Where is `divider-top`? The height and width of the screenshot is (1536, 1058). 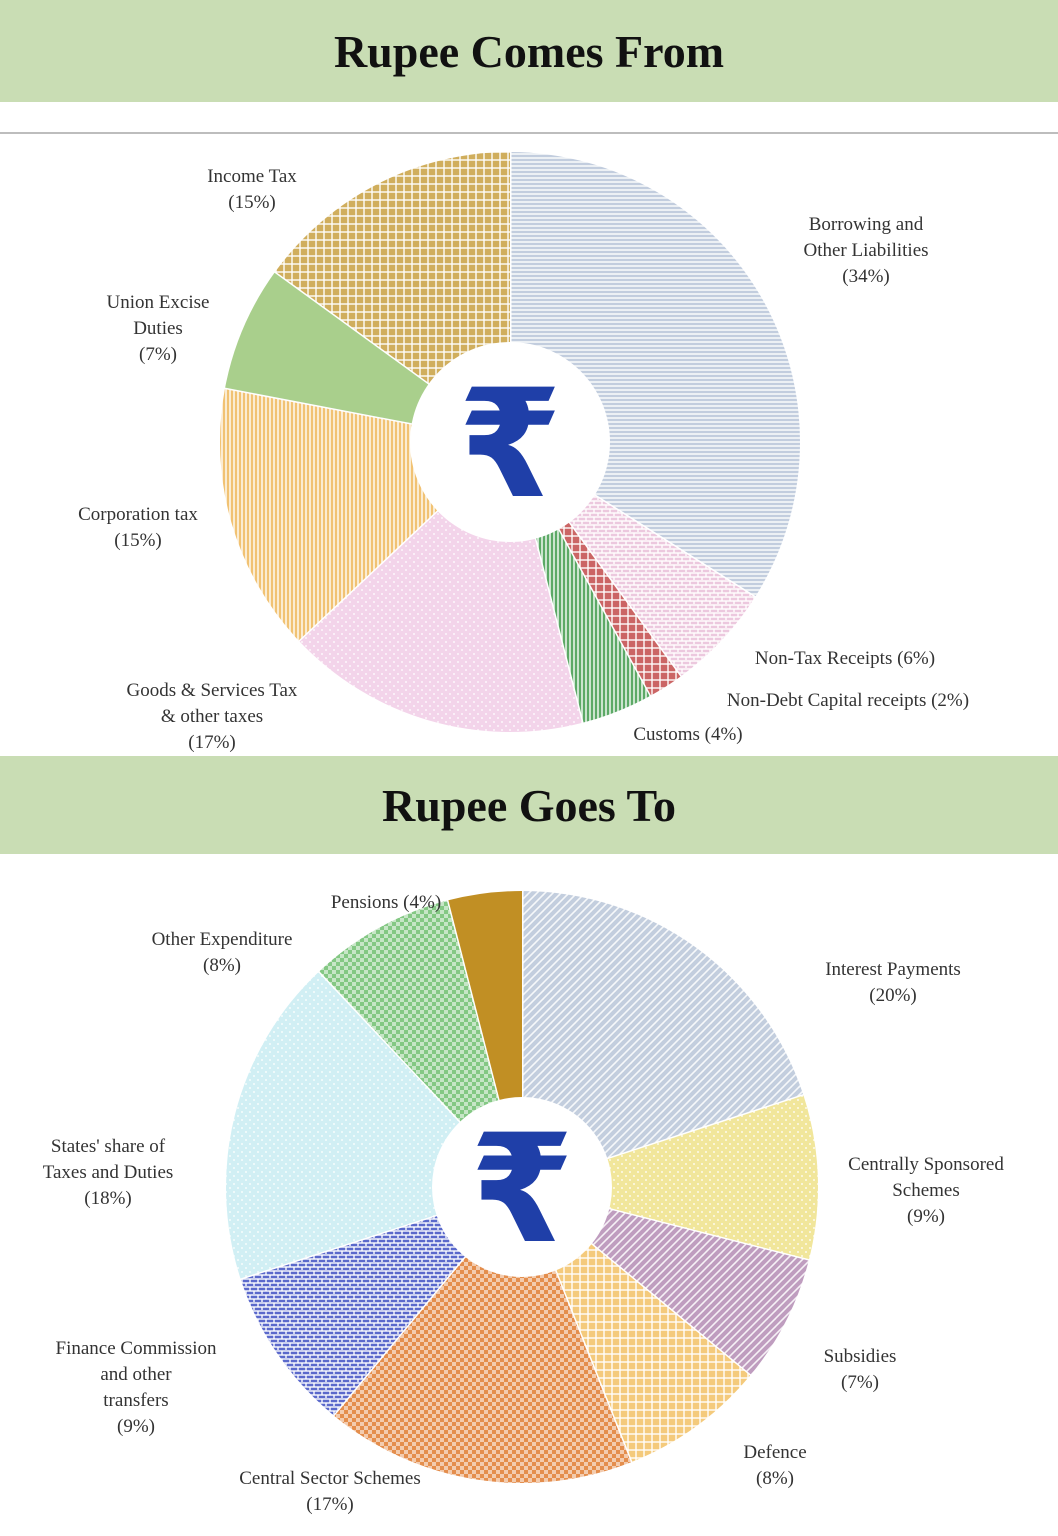 divider-top is located at coordinates (529, 133).